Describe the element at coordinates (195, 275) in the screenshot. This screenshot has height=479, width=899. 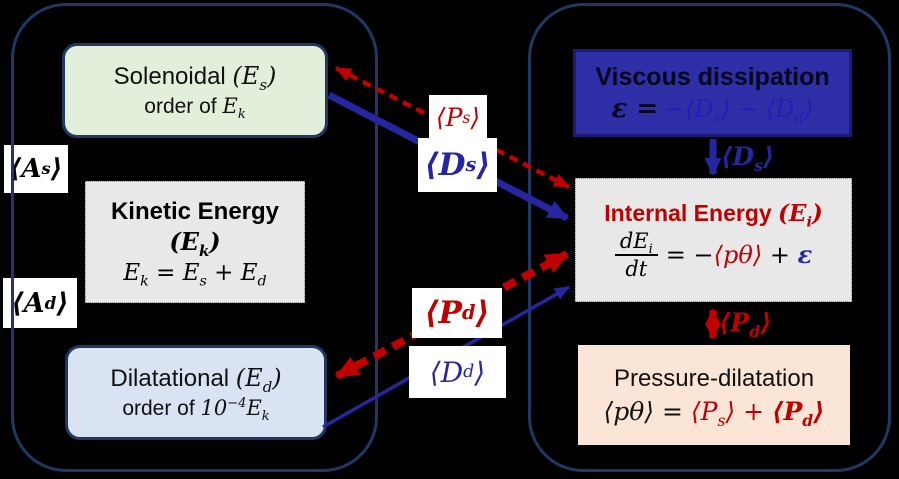
I see `kinetic-energy-equation: Ek = Es + Ed` at that location.